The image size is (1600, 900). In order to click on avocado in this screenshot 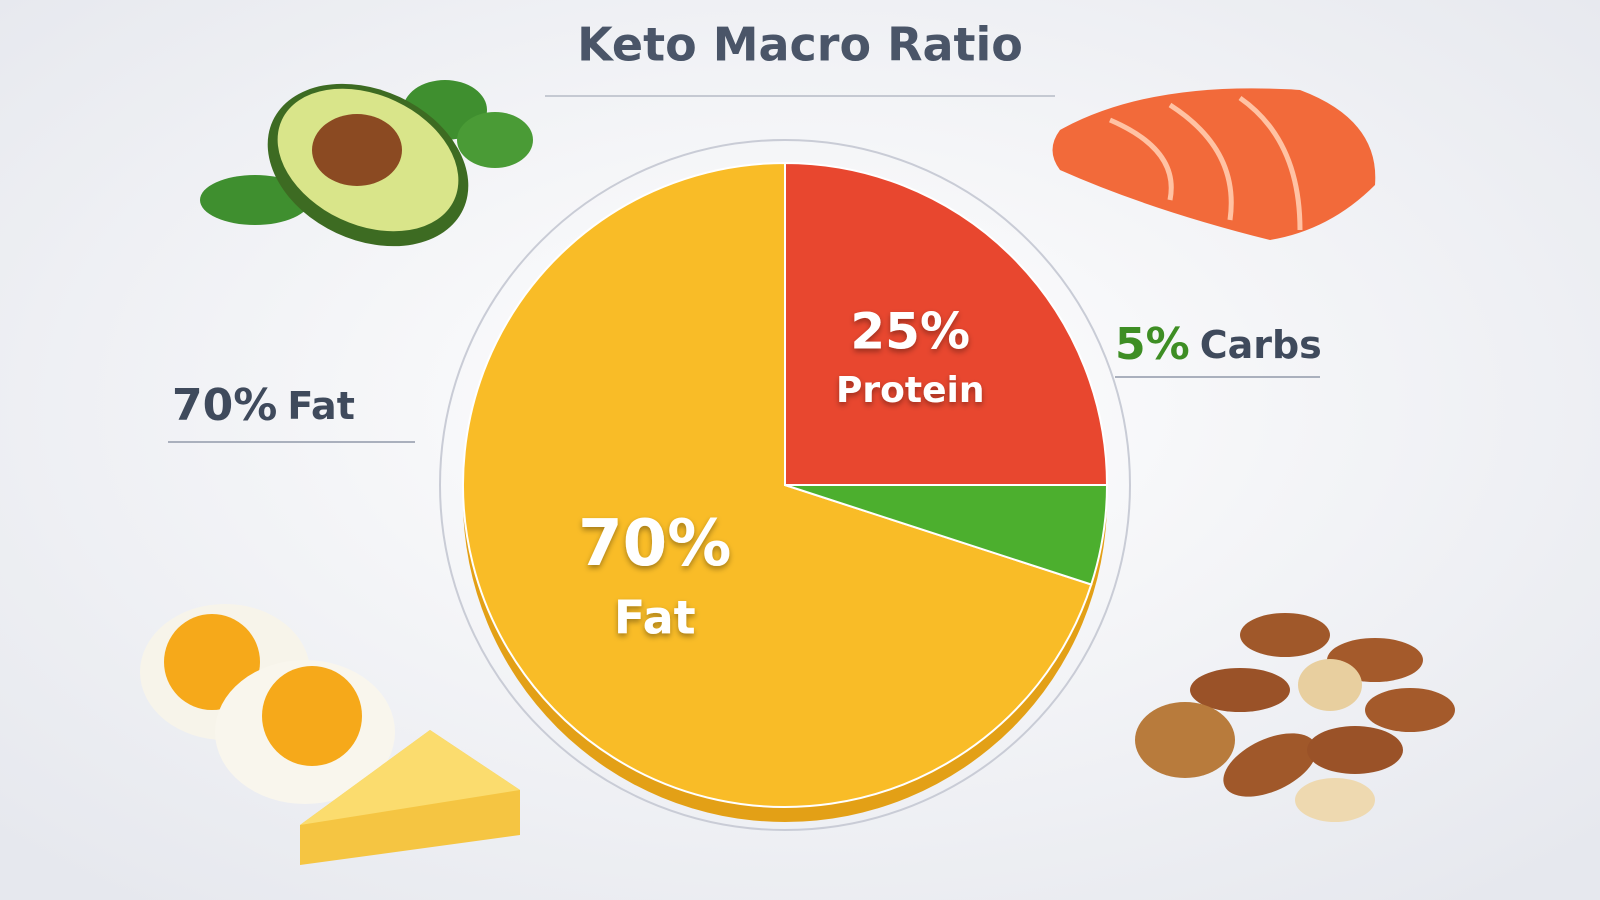, I will do `click(366, 163)`.